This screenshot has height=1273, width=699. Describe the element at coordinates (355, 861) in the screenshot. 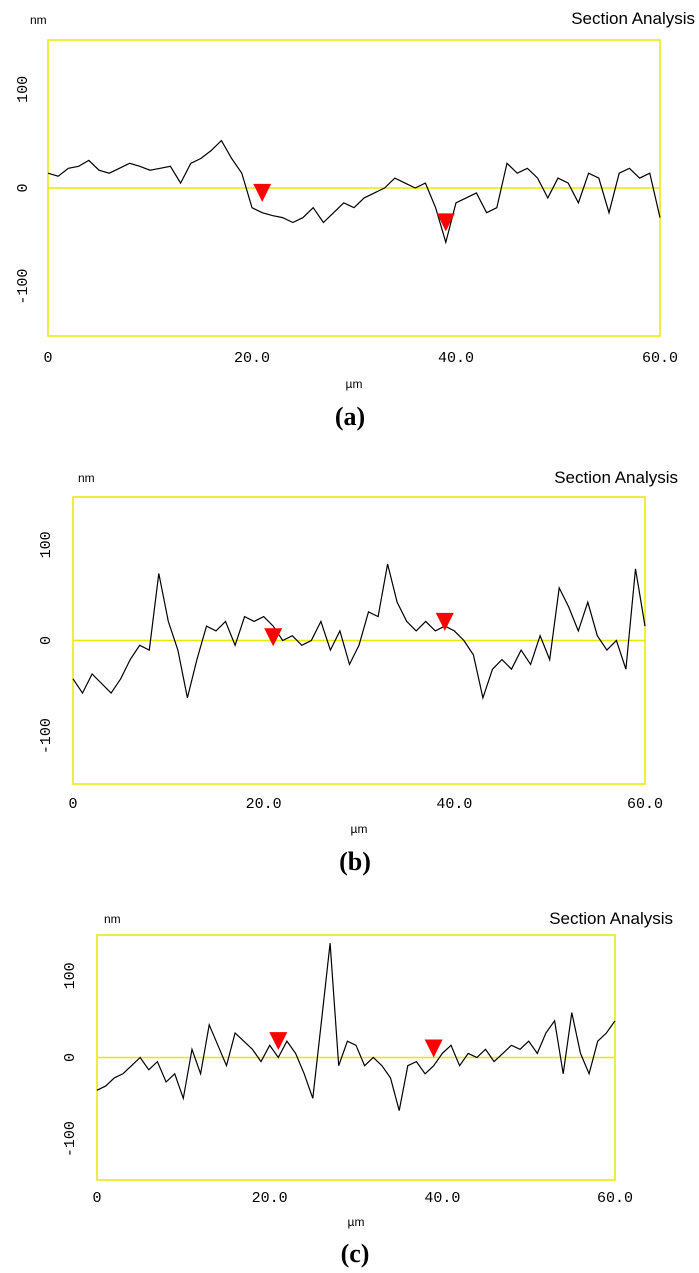

I see `panel-caption: (b)` at that location.